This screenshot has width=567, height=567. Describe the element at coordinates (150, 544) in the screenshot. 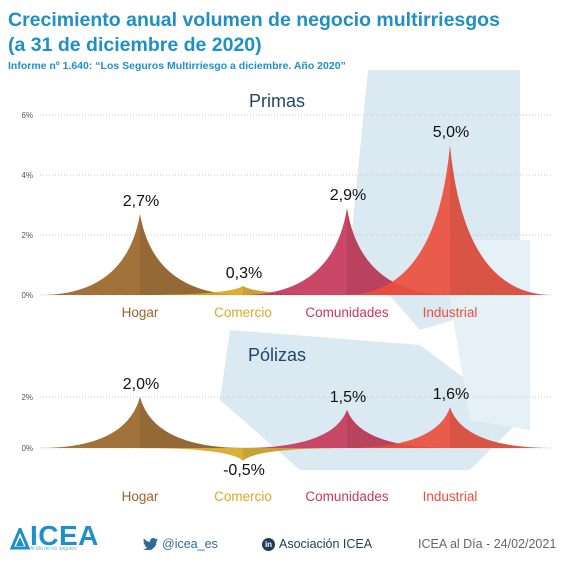

I see `twitter-icon` at that location.